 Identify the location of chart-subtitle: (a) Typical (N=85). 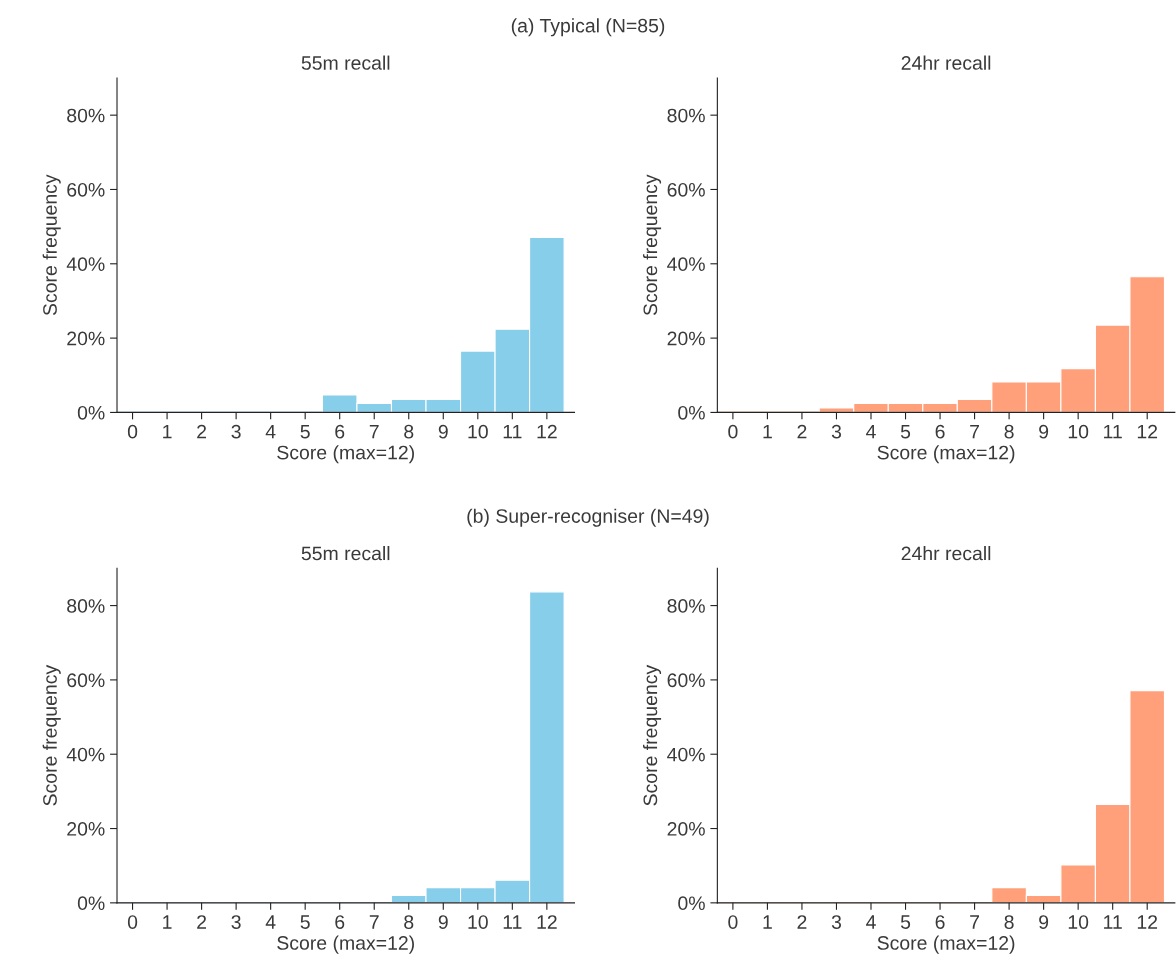
(588, 27).